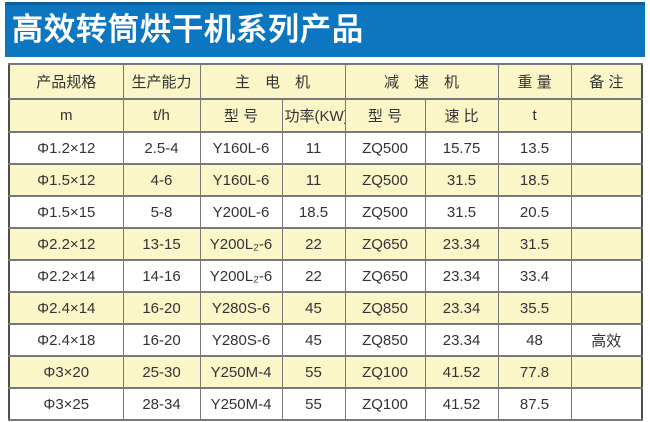 The image size is (650, 422). Describe the element at coordinates (606, 81) in the screenshot. I see `col-header-remarks: 备 注` at that location.